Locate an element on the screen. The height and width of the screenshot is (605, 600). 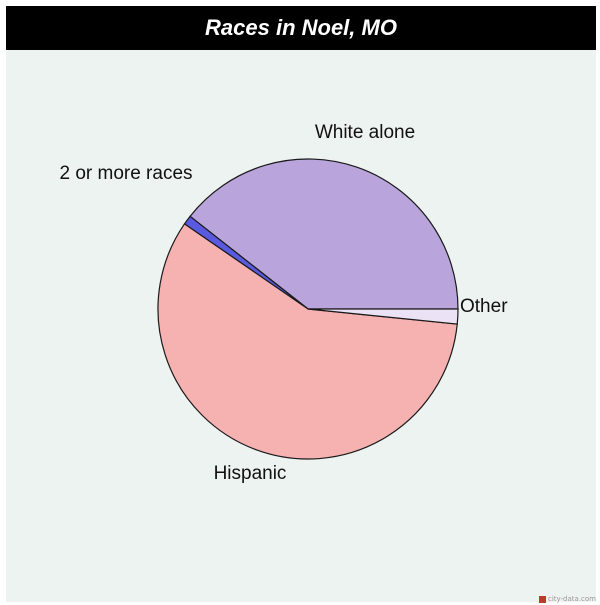
title-bar: Races in Noel, MO is located at coordinates (301, 28).